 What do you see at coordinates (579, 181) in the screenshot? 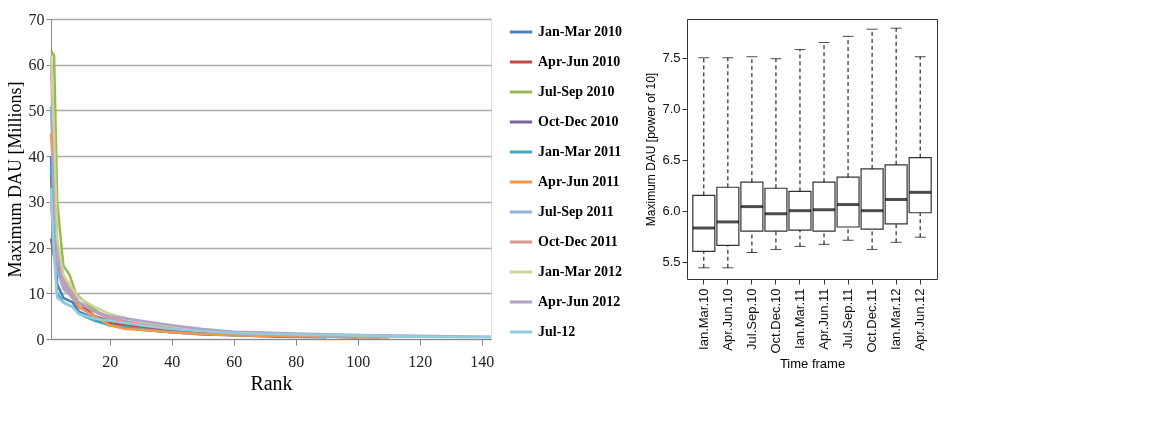
I see `legend-label: Apr-Jun 2011` at bounding box center [579, 181].